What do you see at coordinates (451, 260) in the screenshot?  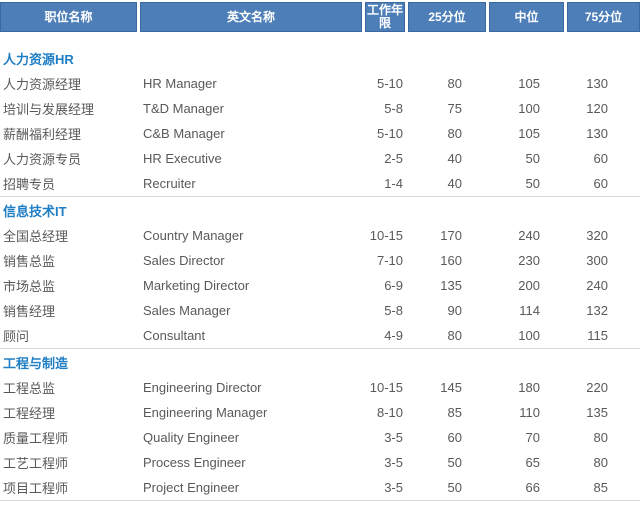 I see `cell-p25: 160` at bounding box center [451, 260].